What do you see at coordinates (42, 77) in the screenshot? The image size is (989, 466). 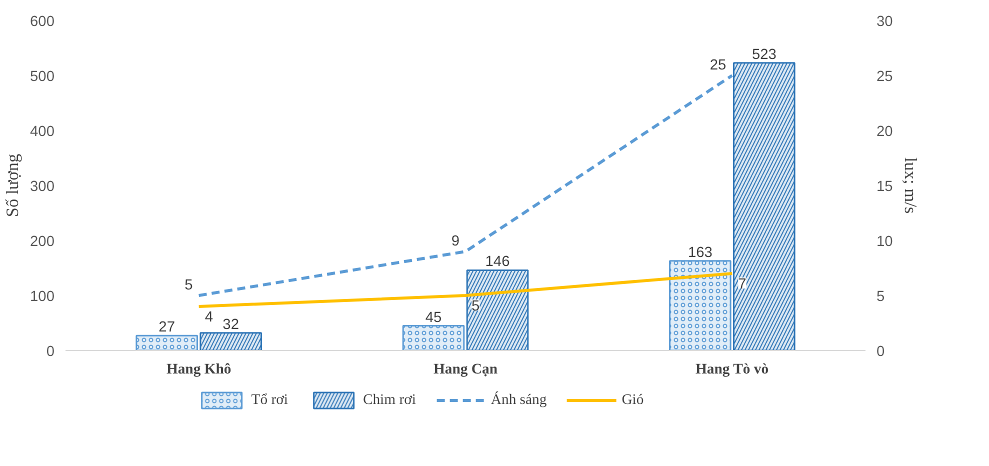 I see `y-tick-label: 500` at bounding box center [42, 77].